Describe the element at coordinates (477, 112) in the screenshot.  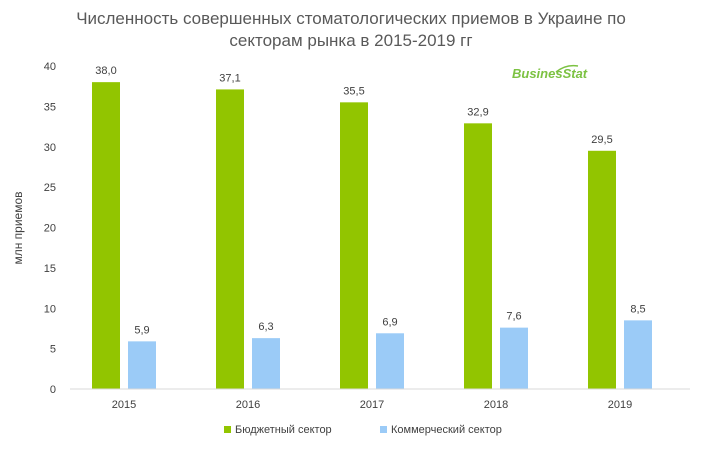
I see `data-label: 32,9` at that location.